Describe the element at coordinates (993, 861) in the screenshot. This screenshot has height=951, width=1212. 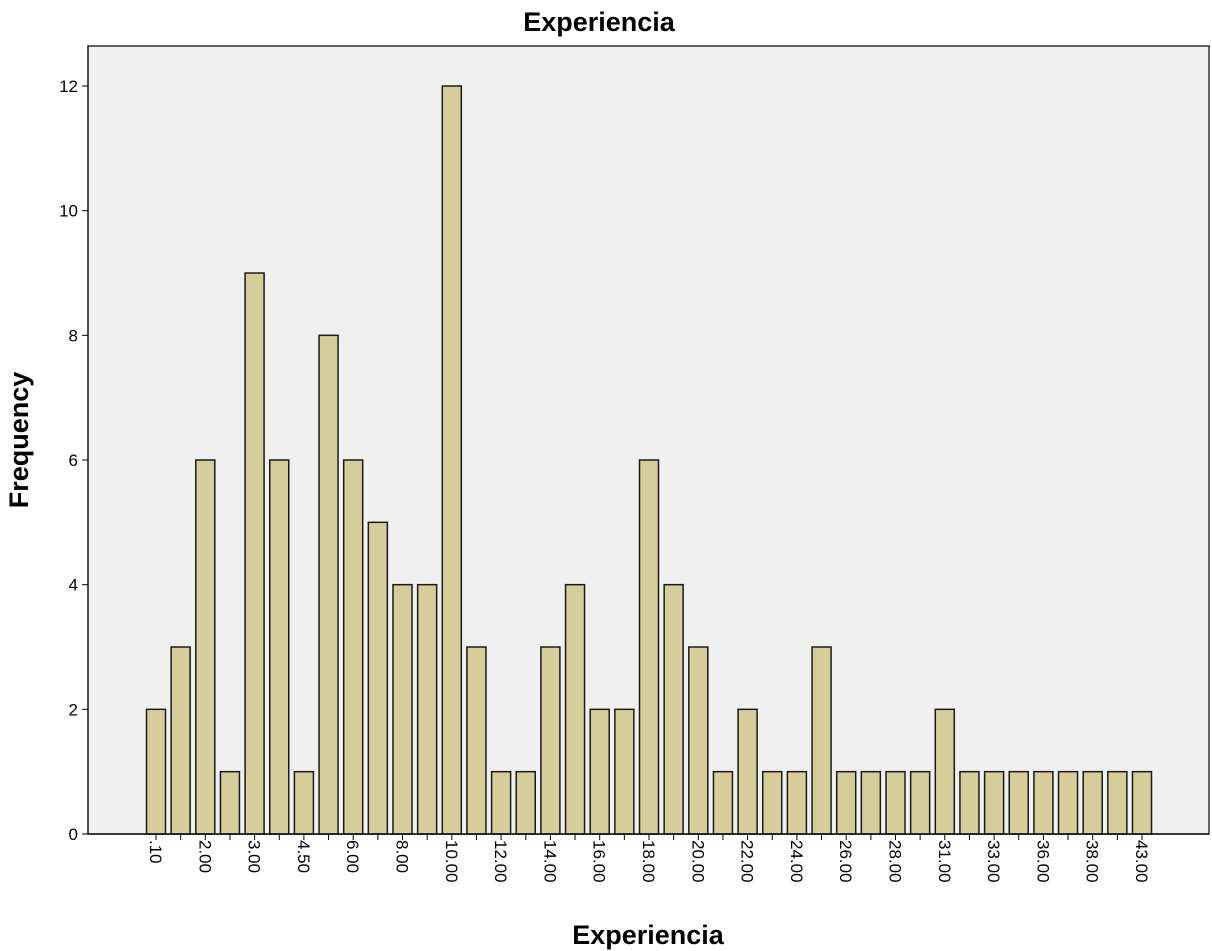
I see `x-tick-label: 33.00` at that location.